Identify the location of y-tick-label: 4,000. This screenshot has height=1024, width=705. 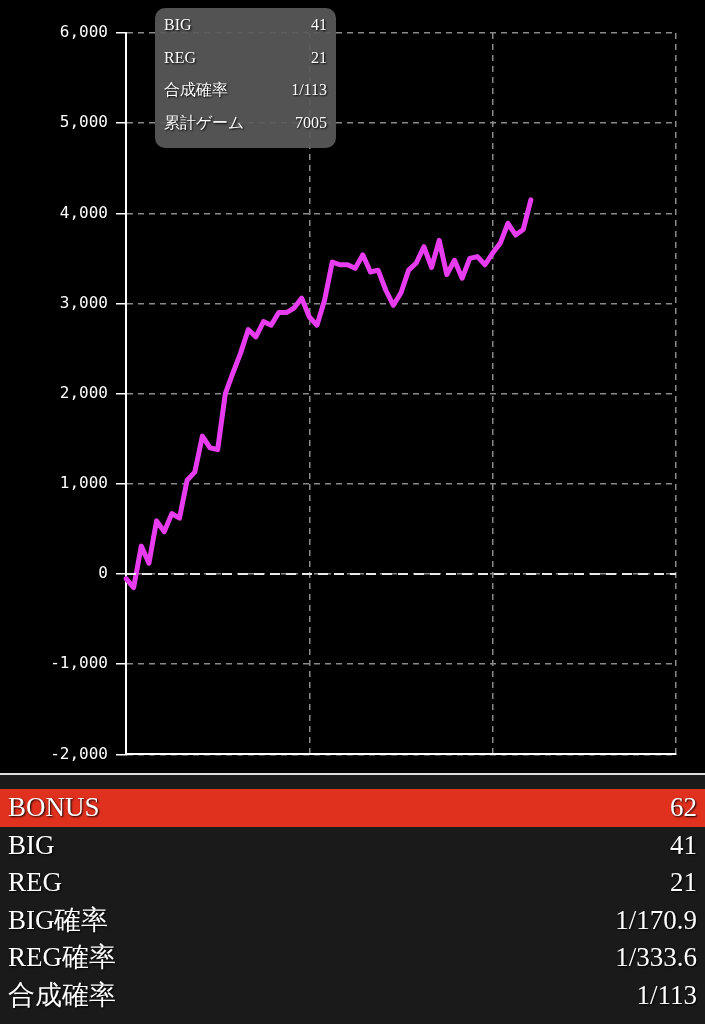
(83, 212).